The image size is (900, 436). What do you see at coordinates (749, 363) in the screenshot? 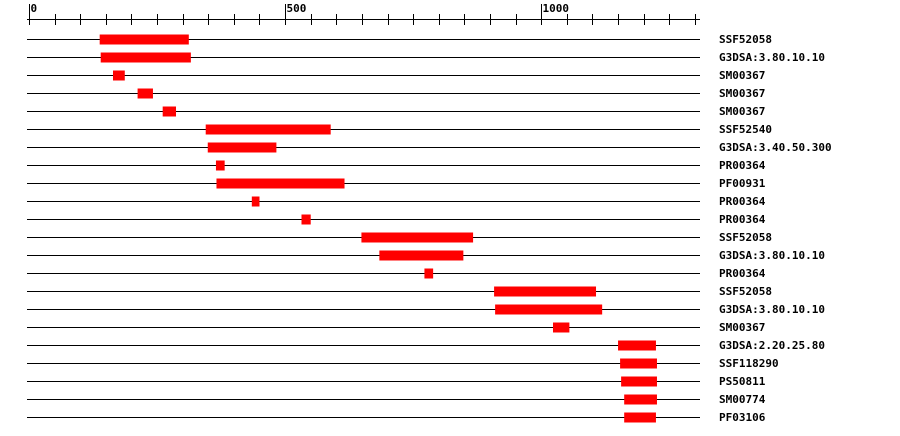
I see `row-label: SSF118290` at bounding box center [749, 363].